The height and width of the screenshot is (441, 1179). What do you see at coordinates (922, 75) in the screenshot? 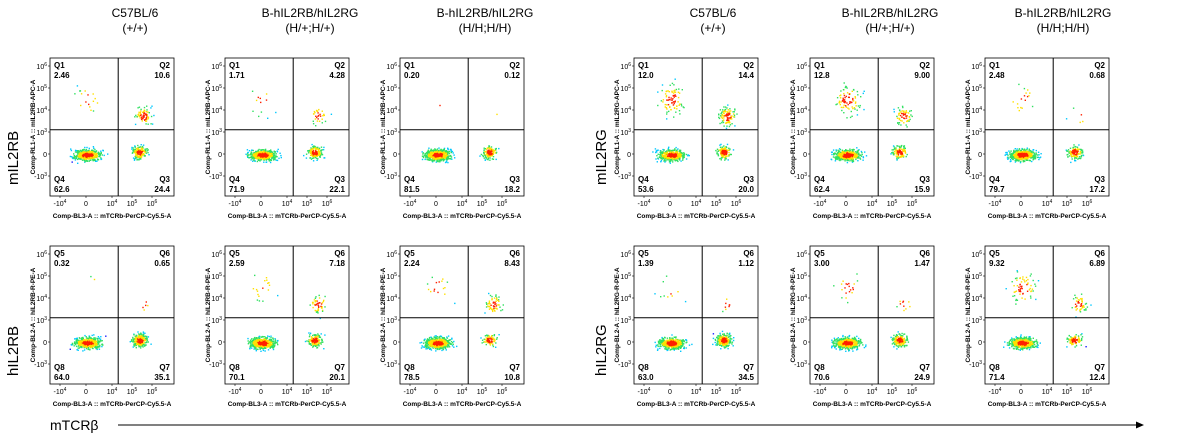
I see `quadrant-value: 9.00` at bounding box center [922, 75].